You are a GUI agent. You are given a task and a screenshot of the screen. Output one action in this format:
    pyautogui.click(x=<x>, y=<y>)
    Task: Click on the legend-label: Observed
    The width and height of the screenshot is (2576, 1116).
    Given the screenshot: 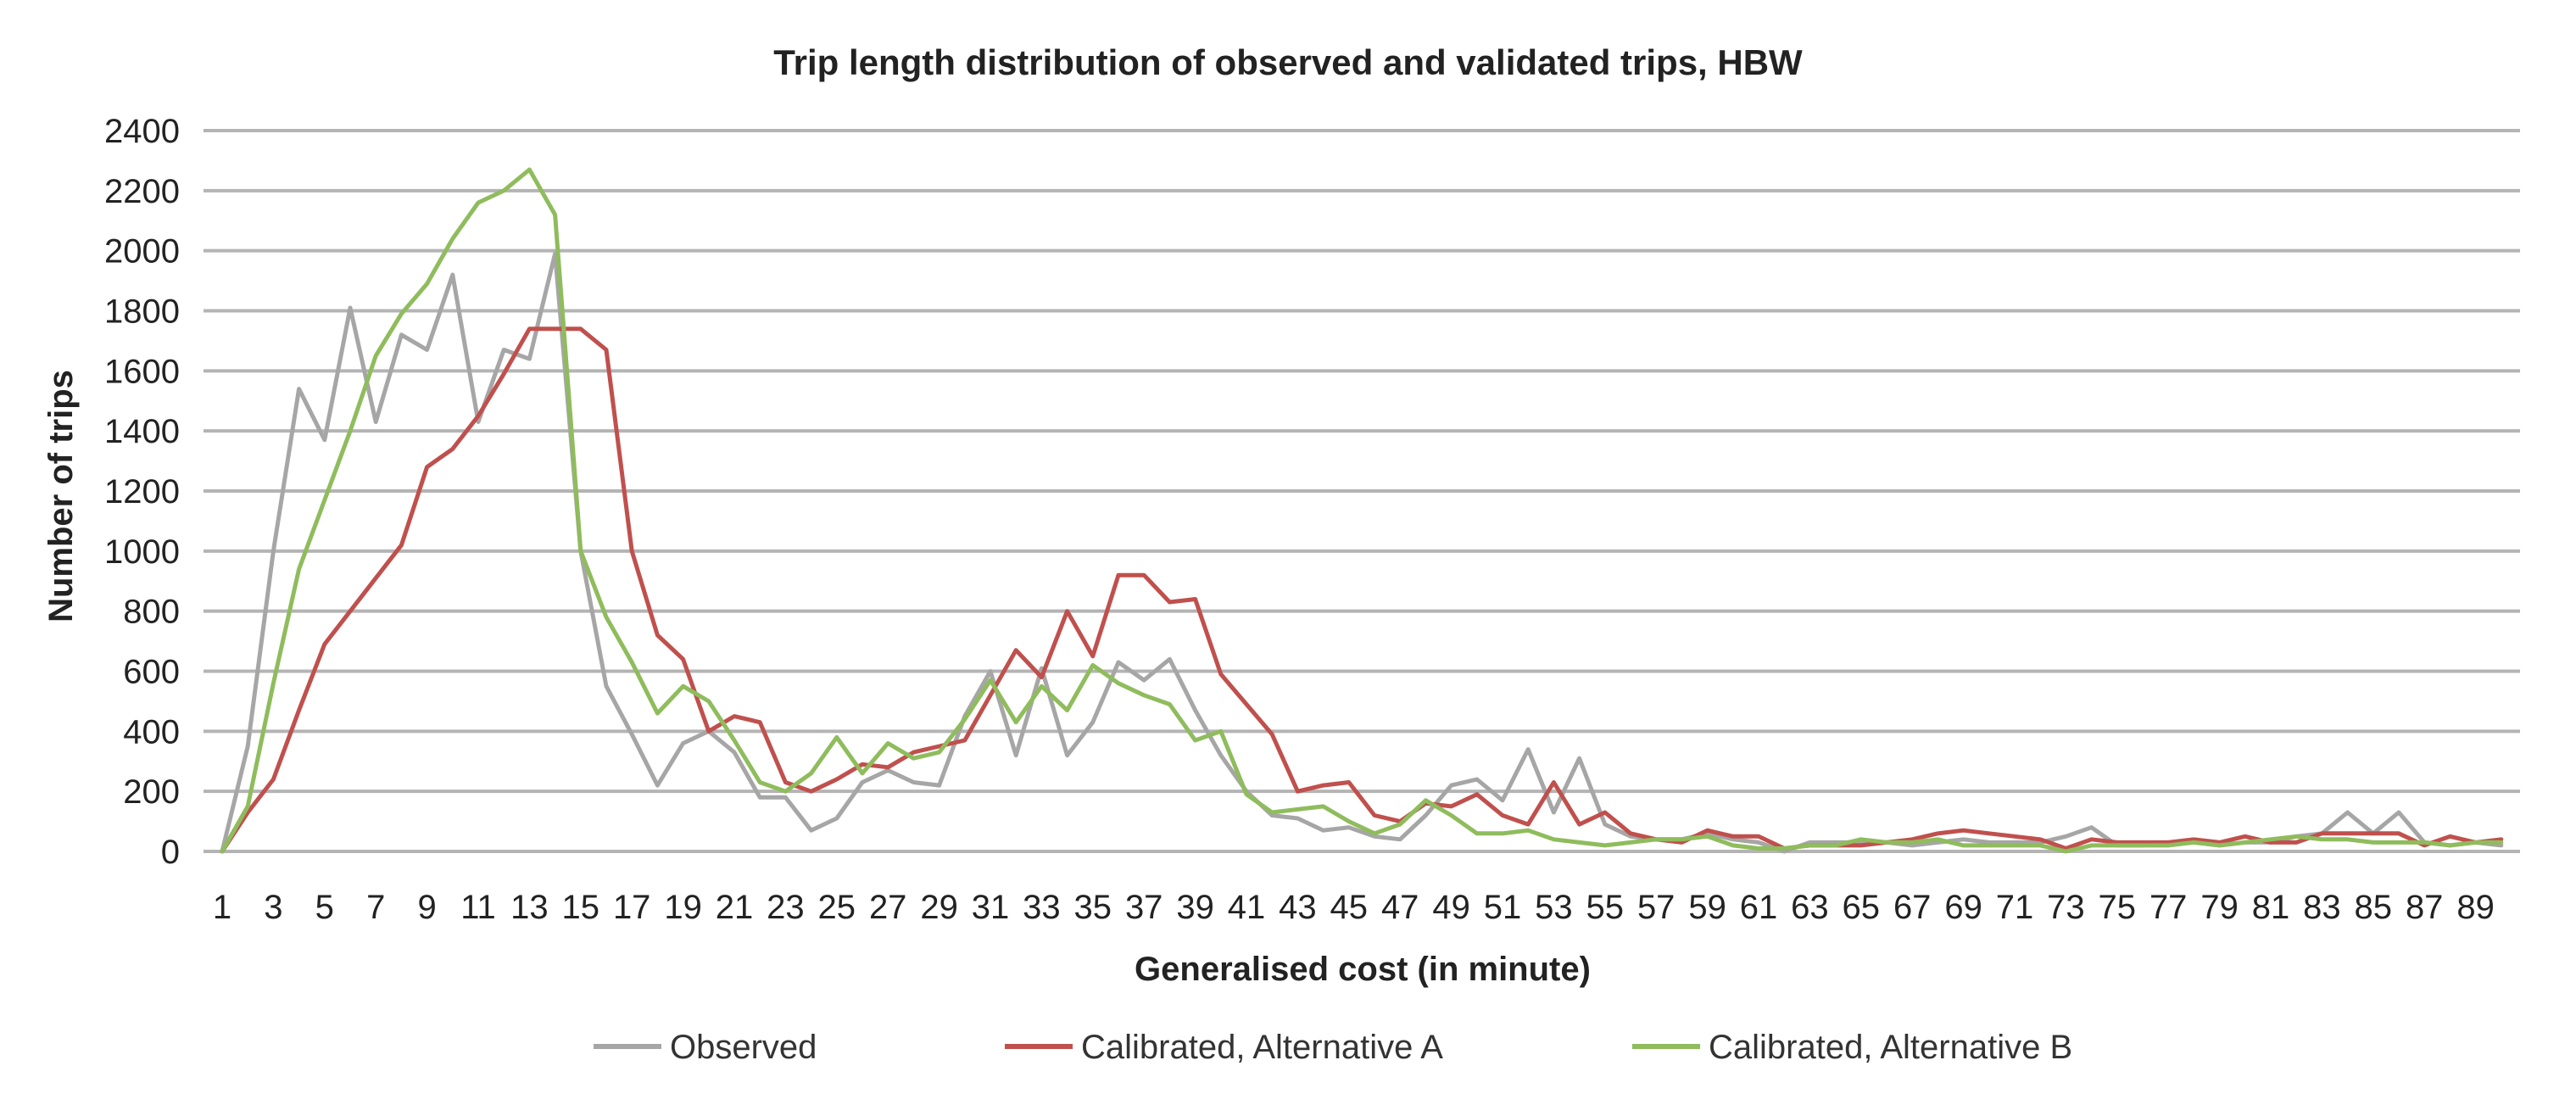 What is the action you would take?
    pyautogui.click(x=743, y=1047)
    